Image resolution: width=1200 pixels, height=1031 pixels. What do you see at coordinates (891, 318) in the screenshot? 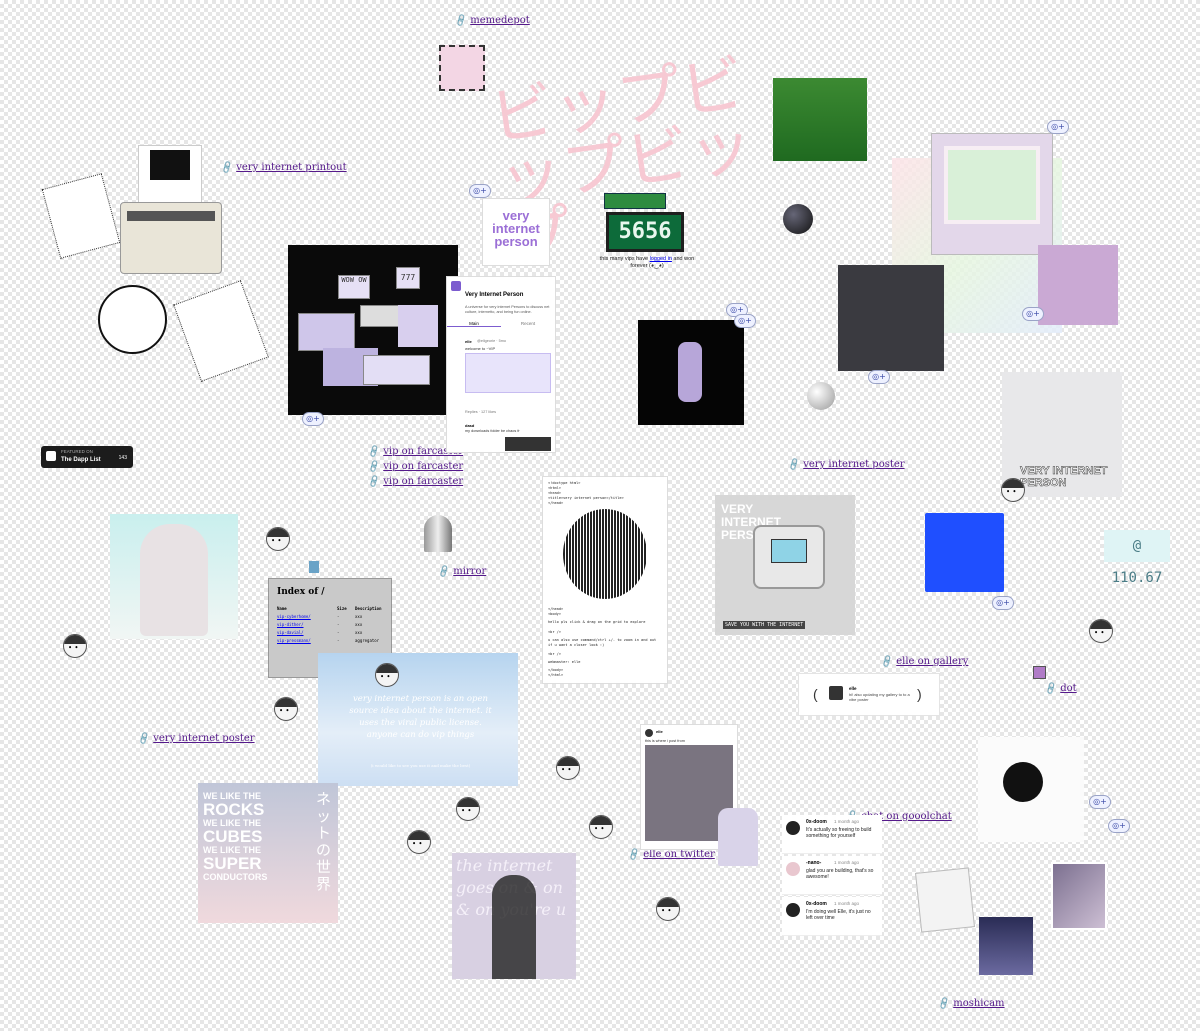
I see `photo-collage` at bounding box center [891, 318].